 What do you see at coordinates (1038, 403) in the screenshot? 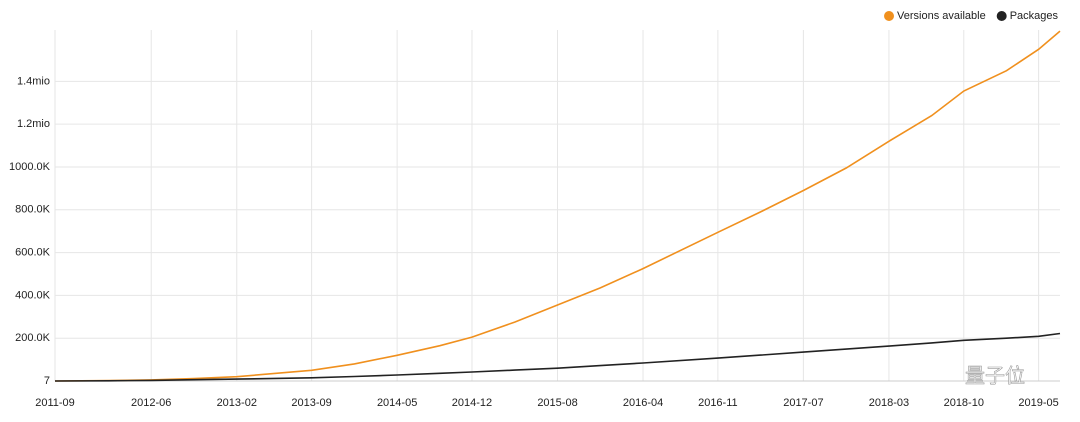
I see `x-tick-label: 2019-05` at bounding box center [1038, 403].